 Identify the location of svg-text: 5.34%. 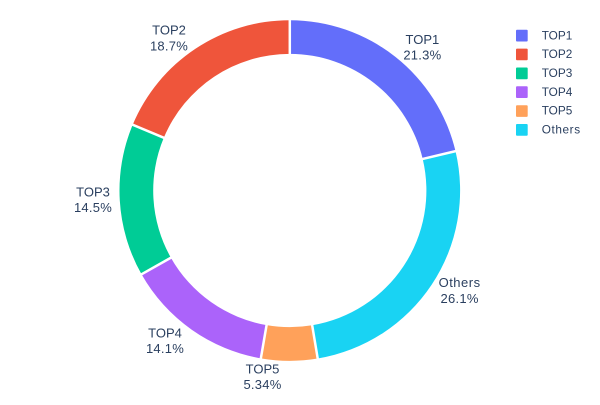
(262, 384).